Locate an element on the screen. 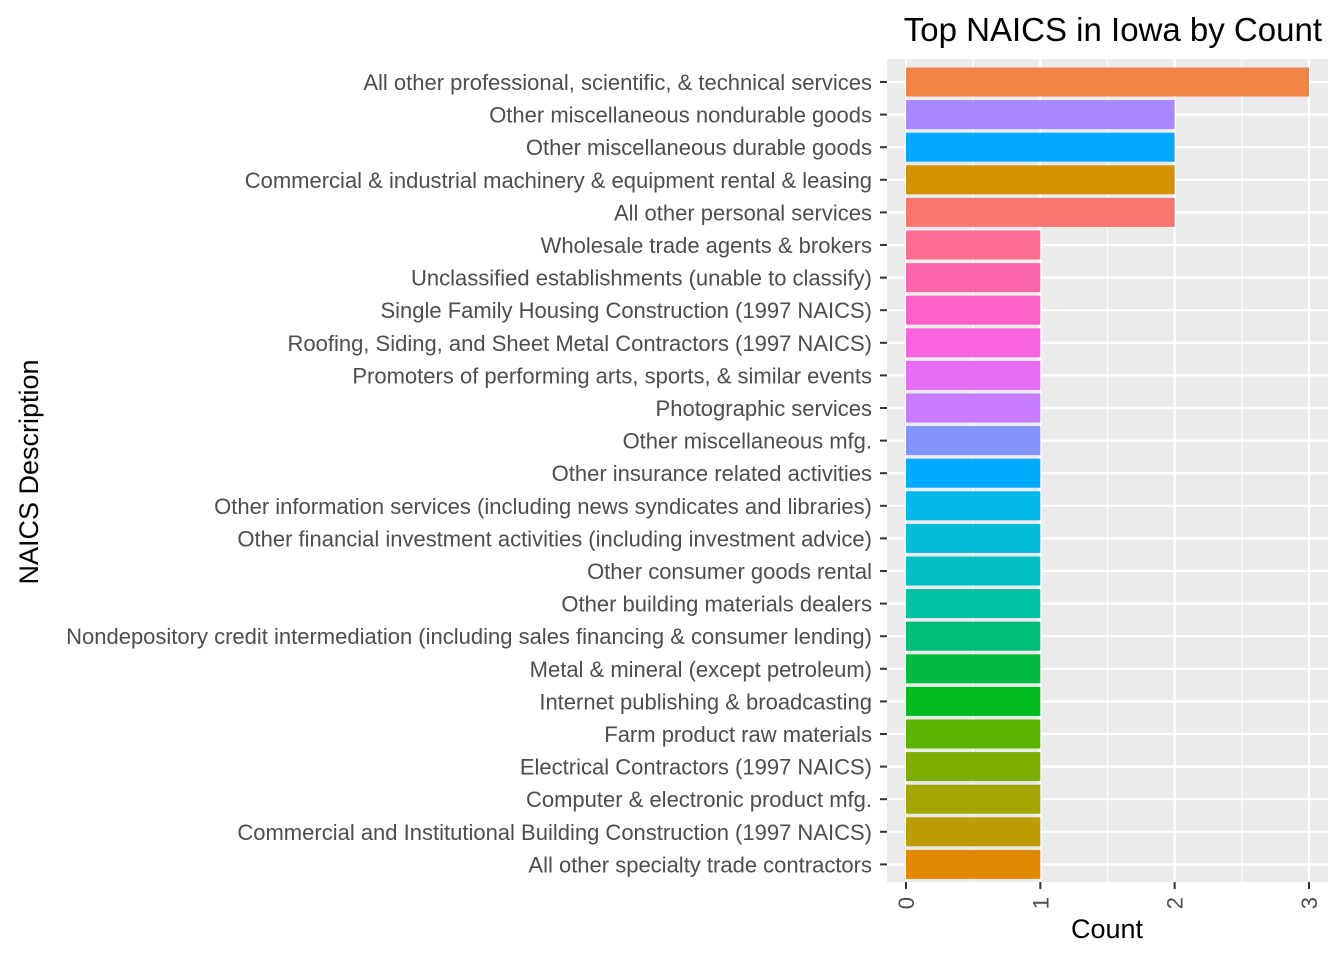 The width and height of the screenshot is (1344, 960). y-tick-label: Other miscellaneous mfg. is located at coordinates (747, 441).